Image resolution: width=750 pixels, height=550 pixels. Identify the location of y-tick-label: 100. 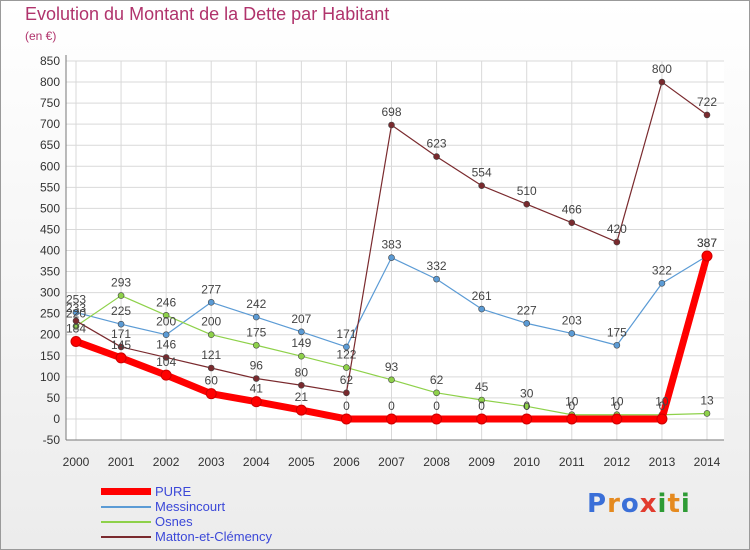
(50, 377).